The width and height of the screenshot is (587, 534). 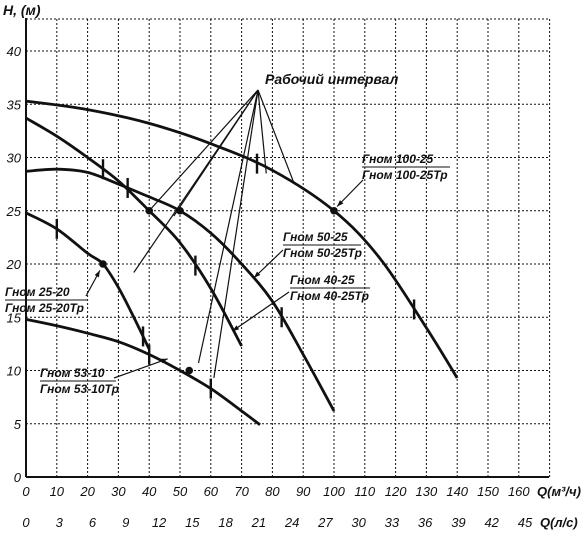 What do you see at coordinates (118, 491) in the screenshot?
I see `x-tick-label: 30` at bounding box center [118, 491].